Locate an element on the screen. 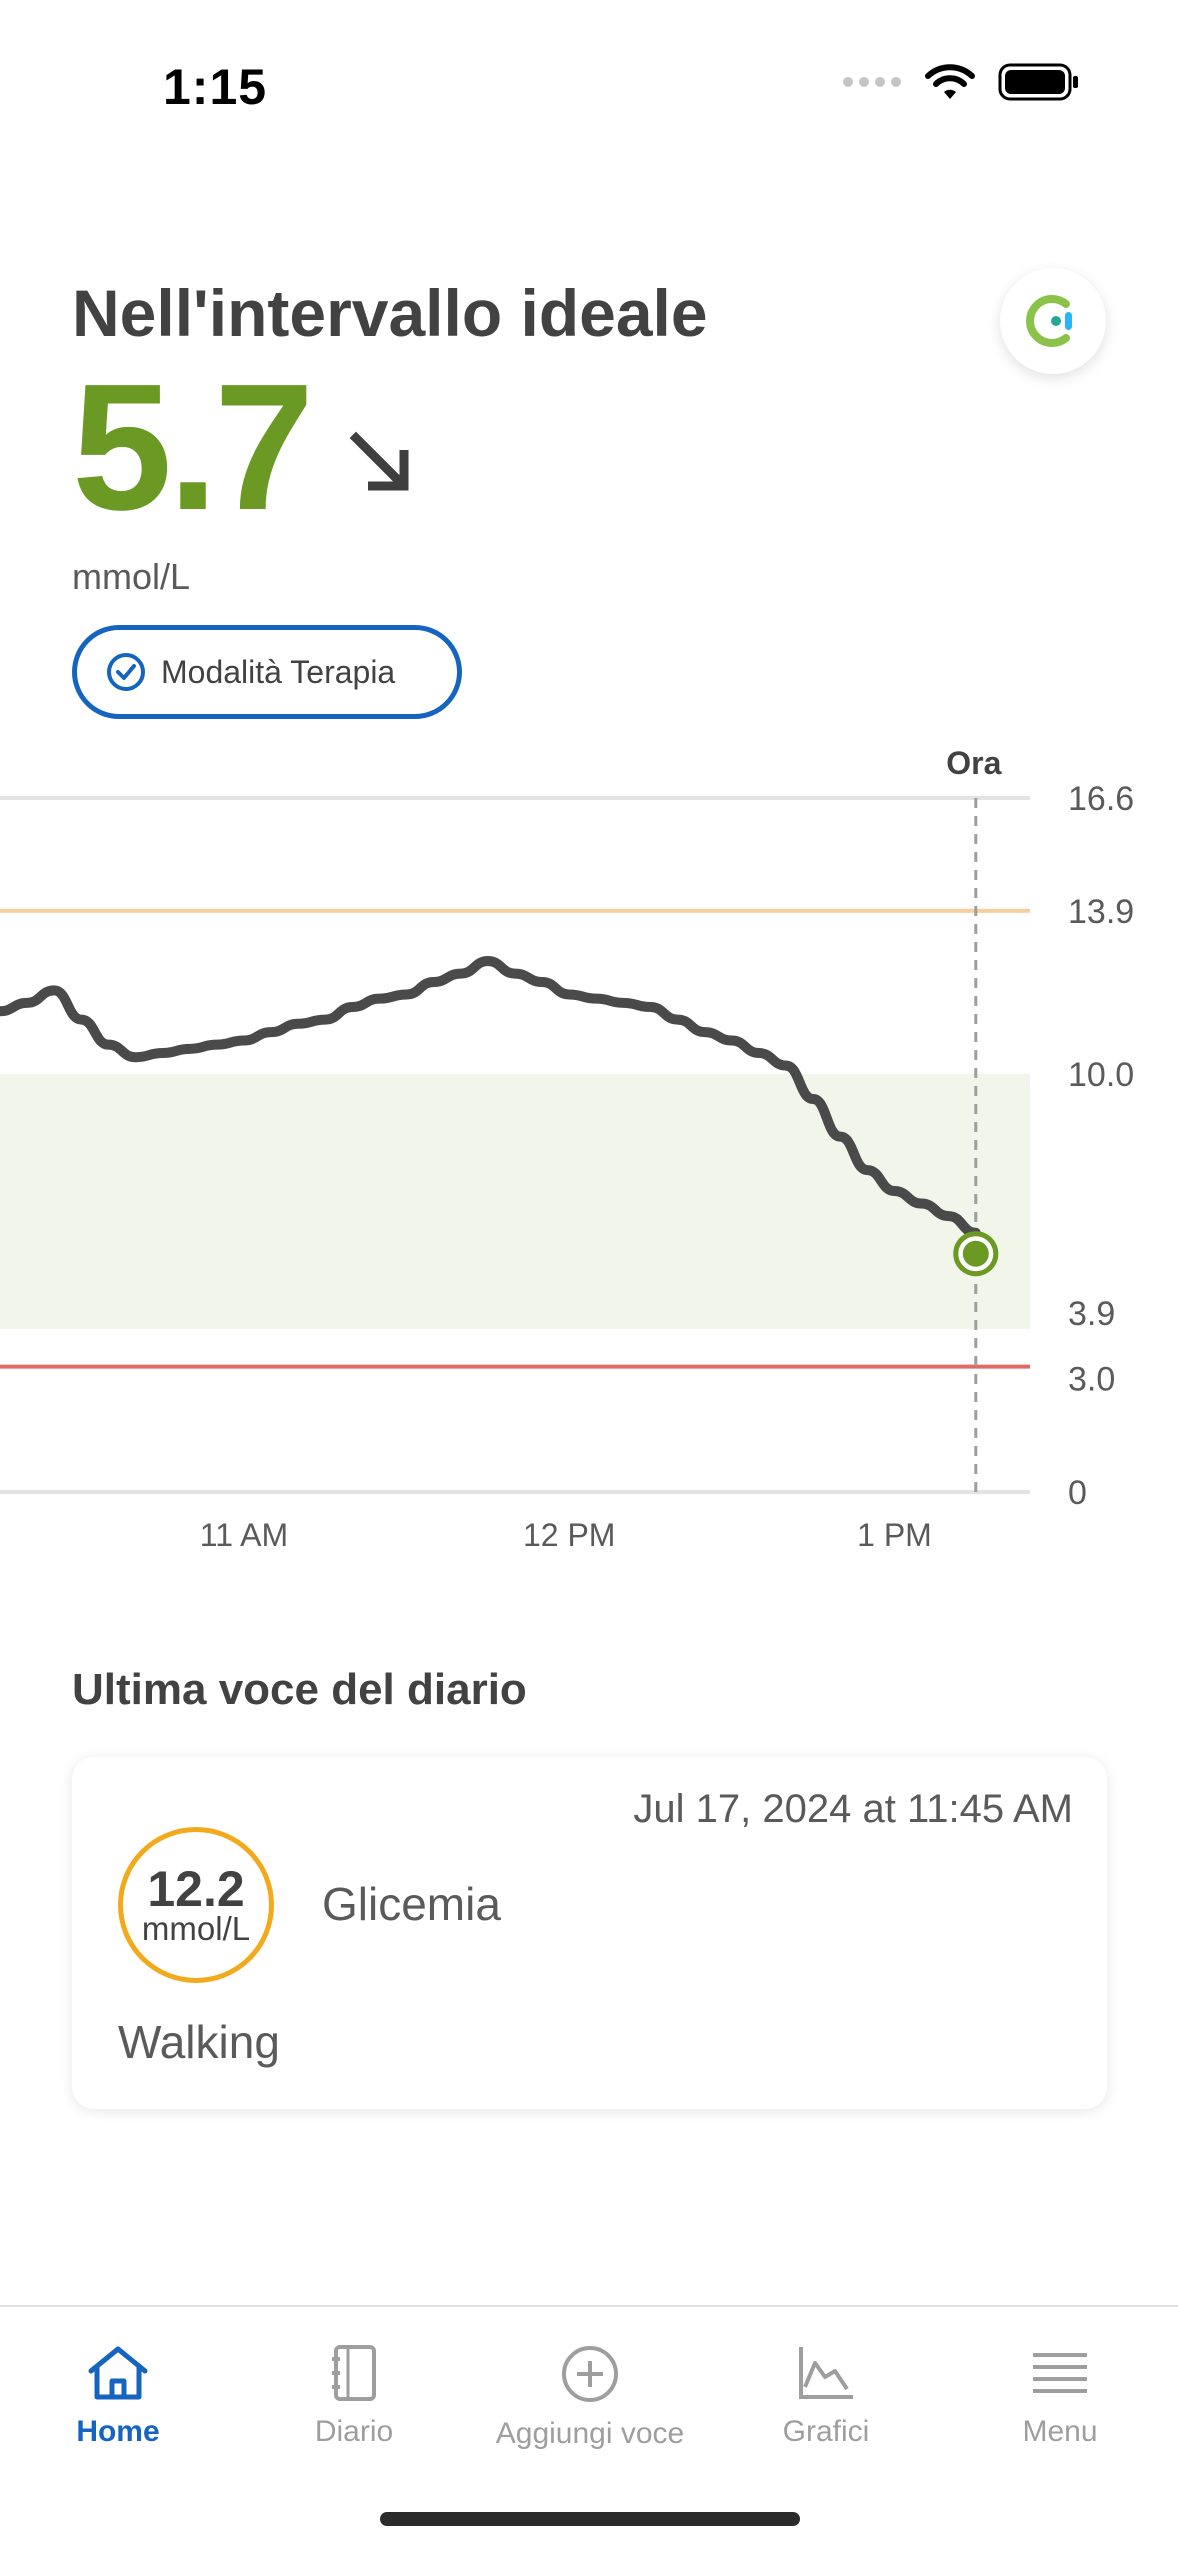 The width and height of the screenshot is (1178, 2556). diary-icon is located at coordinates (354, 2373).